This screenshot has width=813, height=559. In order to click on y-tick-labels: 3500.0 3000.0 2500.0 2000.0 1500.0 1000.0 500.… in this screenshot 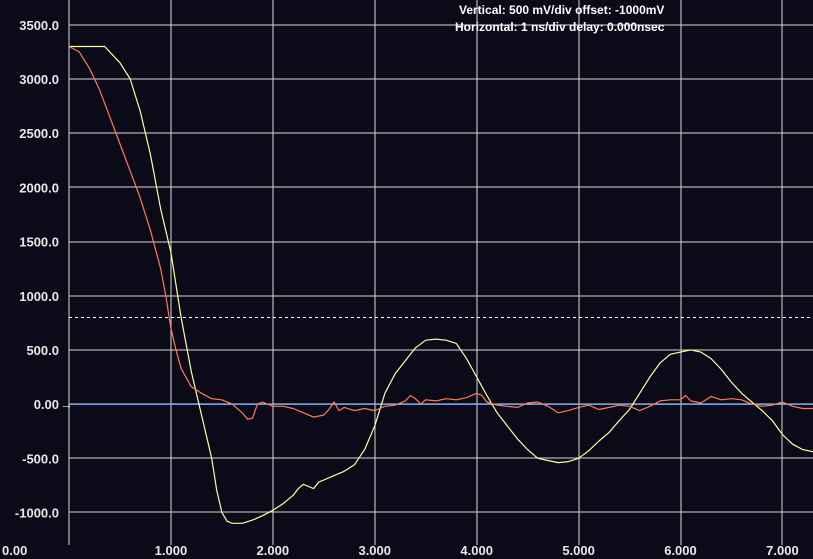, I will do `click(37, 269)`.